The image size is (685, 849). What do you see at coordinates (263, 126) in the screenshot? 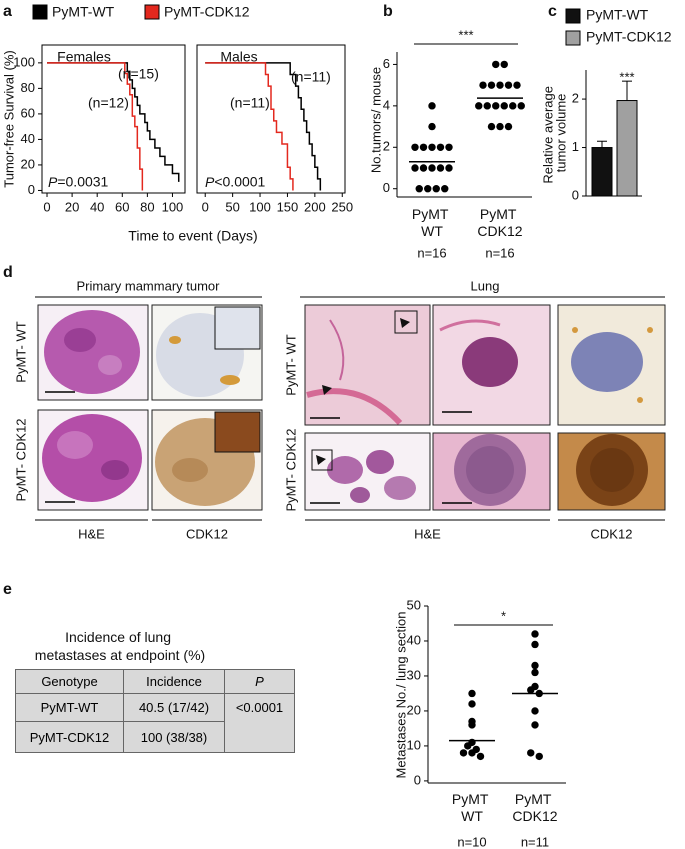
I see `survival-curve` at bounding box center [263, 126].